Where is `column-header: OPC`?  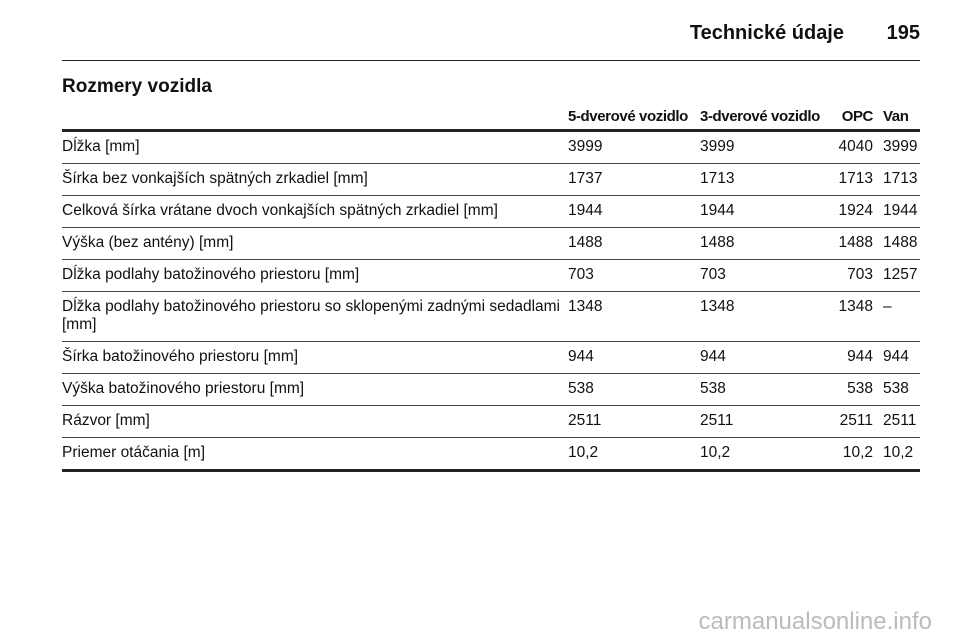 column-header: OPC is located at coordinates (858, 119).